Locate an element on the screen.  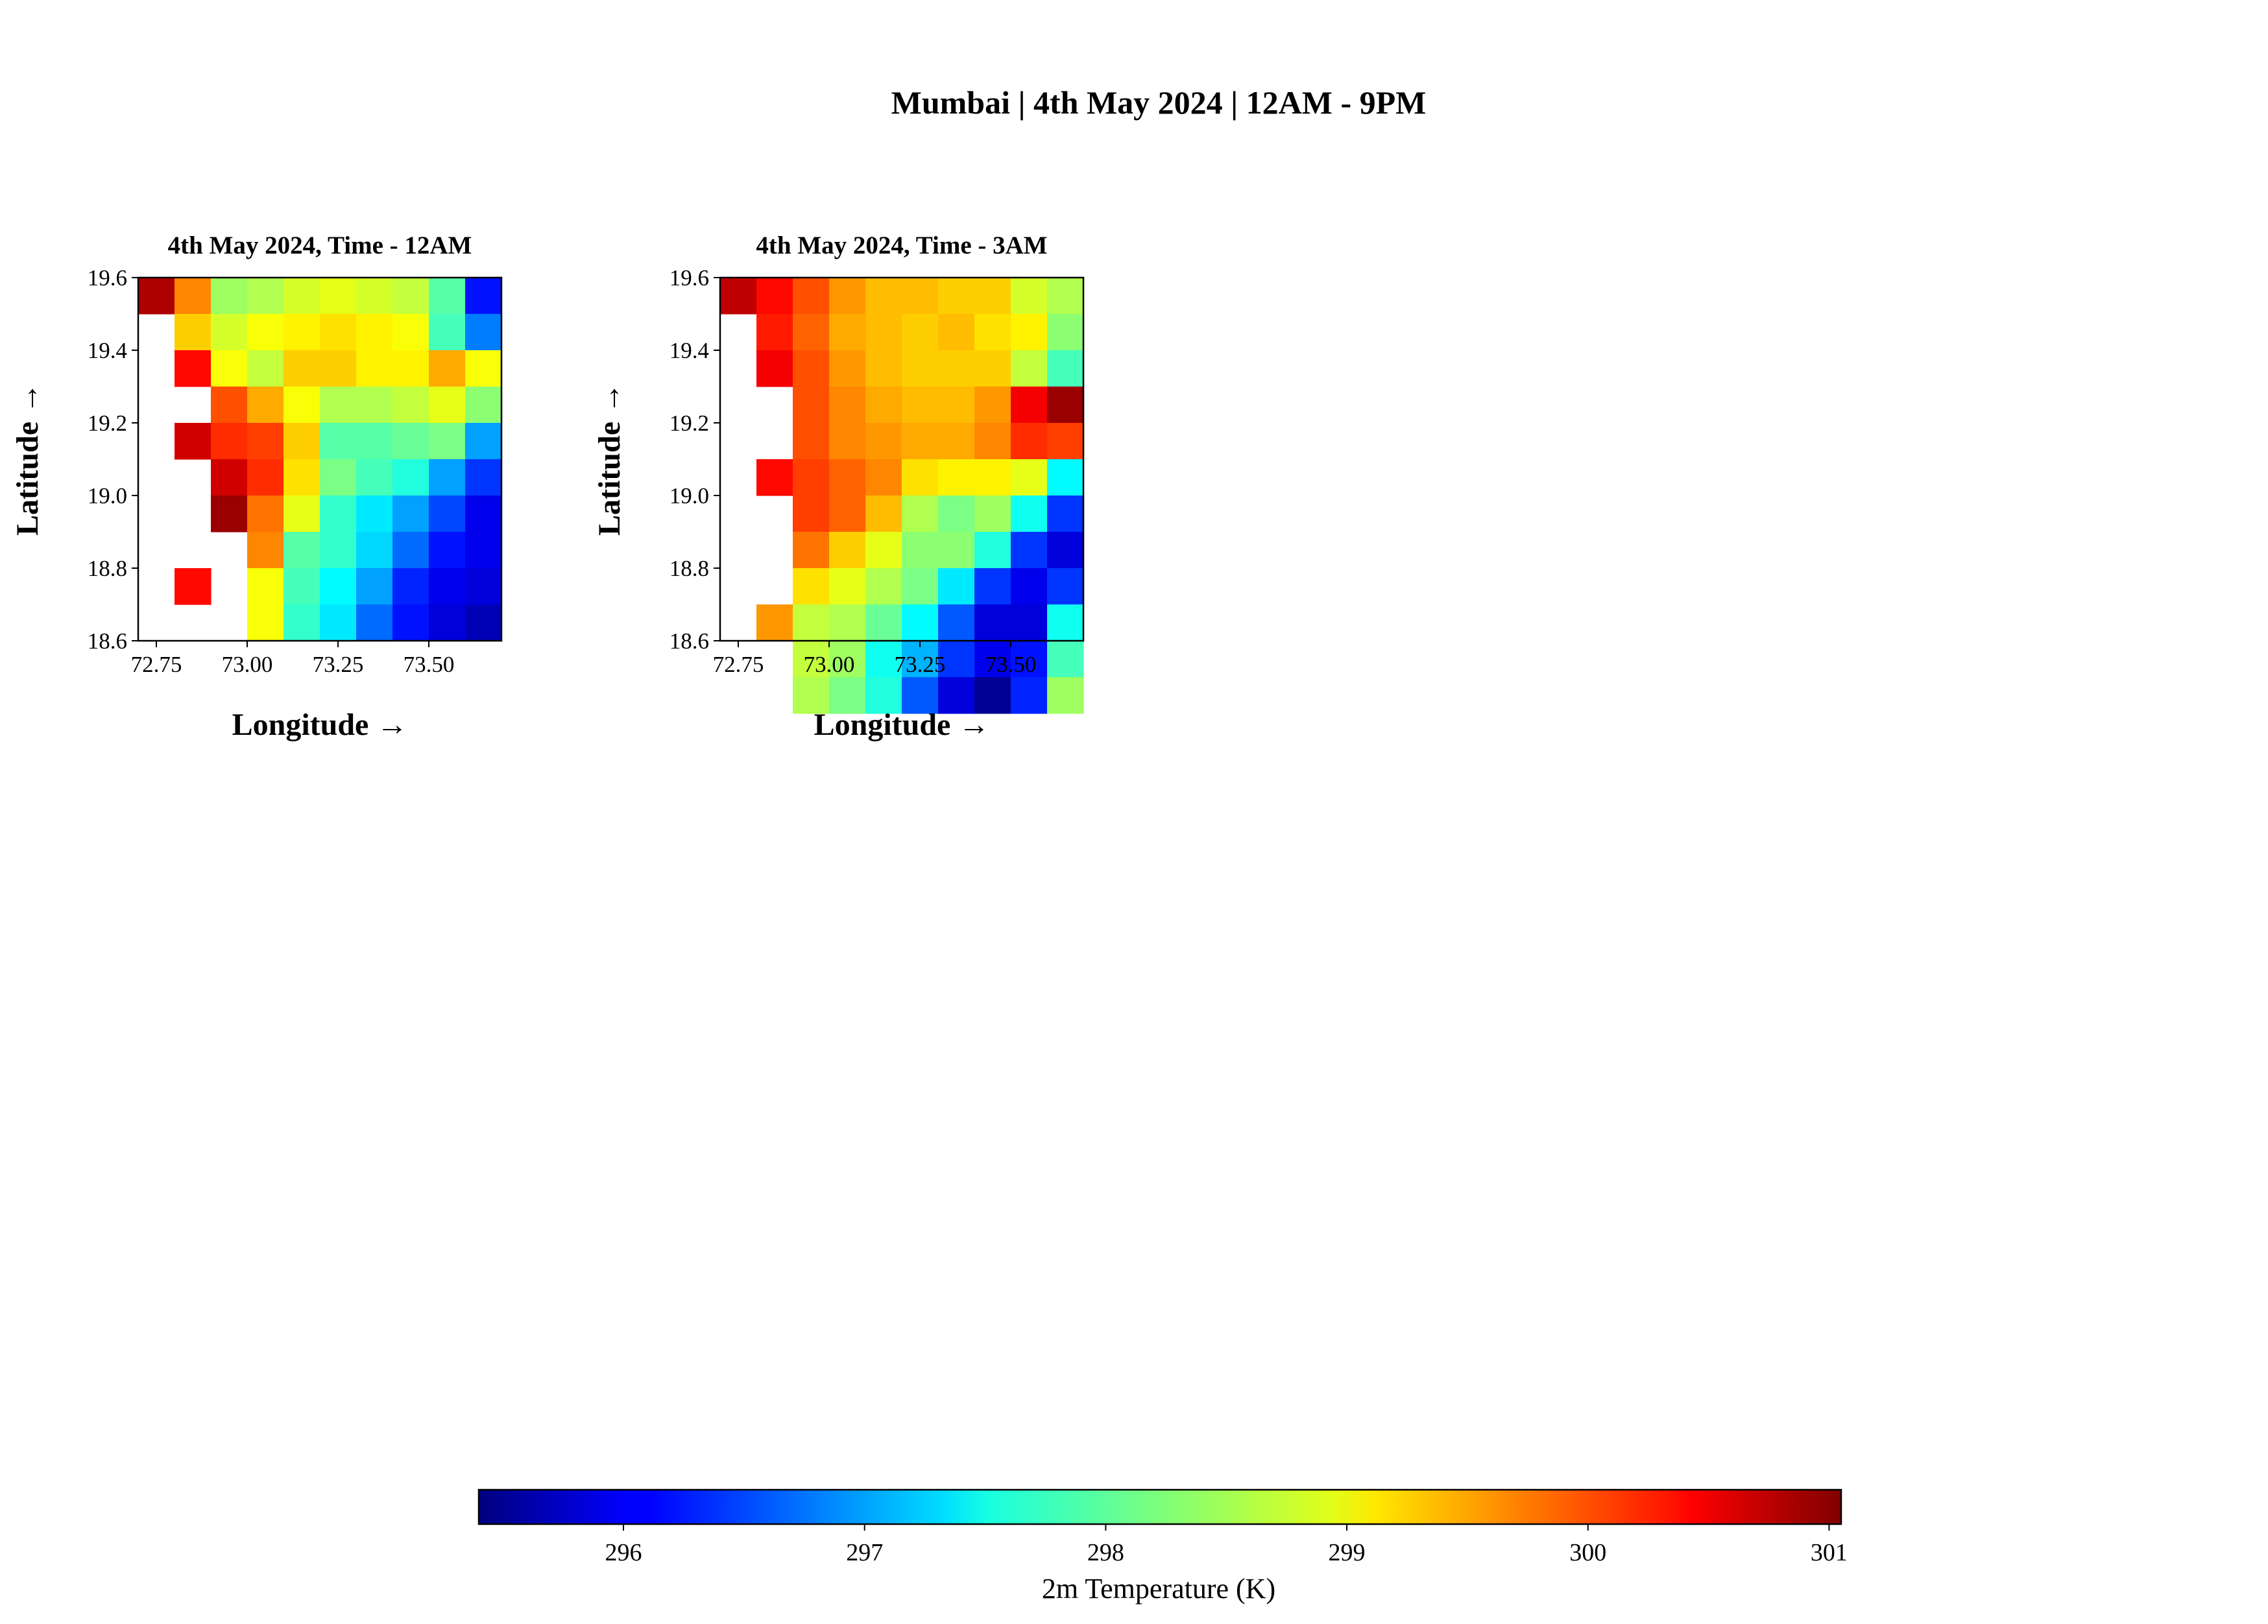
y-tick-label: 19.0 is located at coordinates (107, 495).